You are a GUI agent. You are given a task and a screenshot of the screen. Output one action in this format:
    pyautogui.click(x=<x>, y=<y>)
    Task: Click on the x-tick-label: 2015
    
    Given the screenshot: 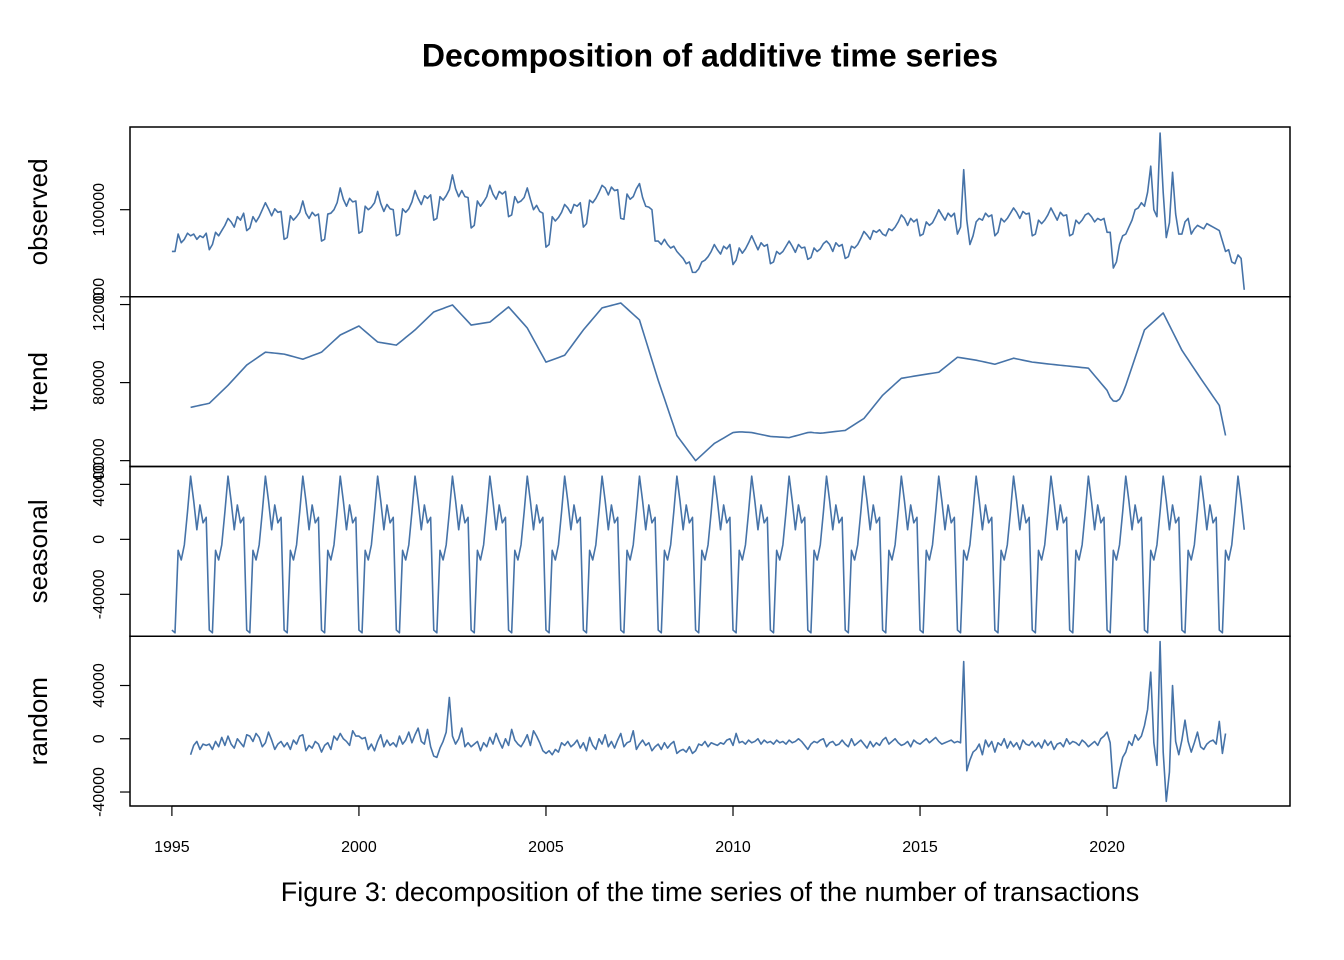 What is the action you would take?
    pyautogui.click(x=920, y=847)
    